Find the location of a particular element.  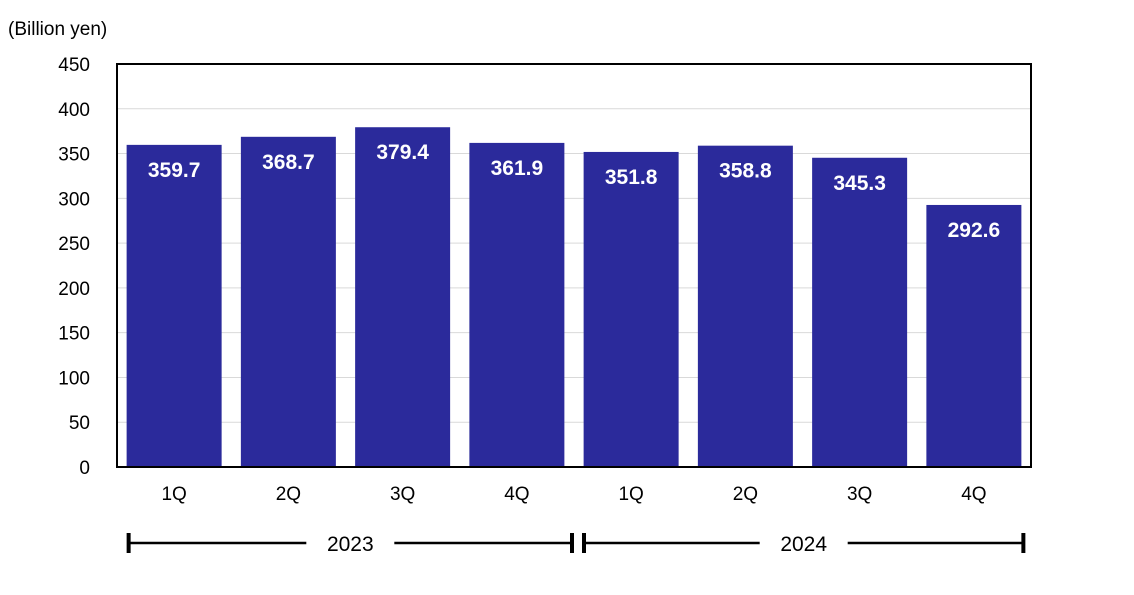

y-tick-label: 100 is located at coordinates (74, 378).